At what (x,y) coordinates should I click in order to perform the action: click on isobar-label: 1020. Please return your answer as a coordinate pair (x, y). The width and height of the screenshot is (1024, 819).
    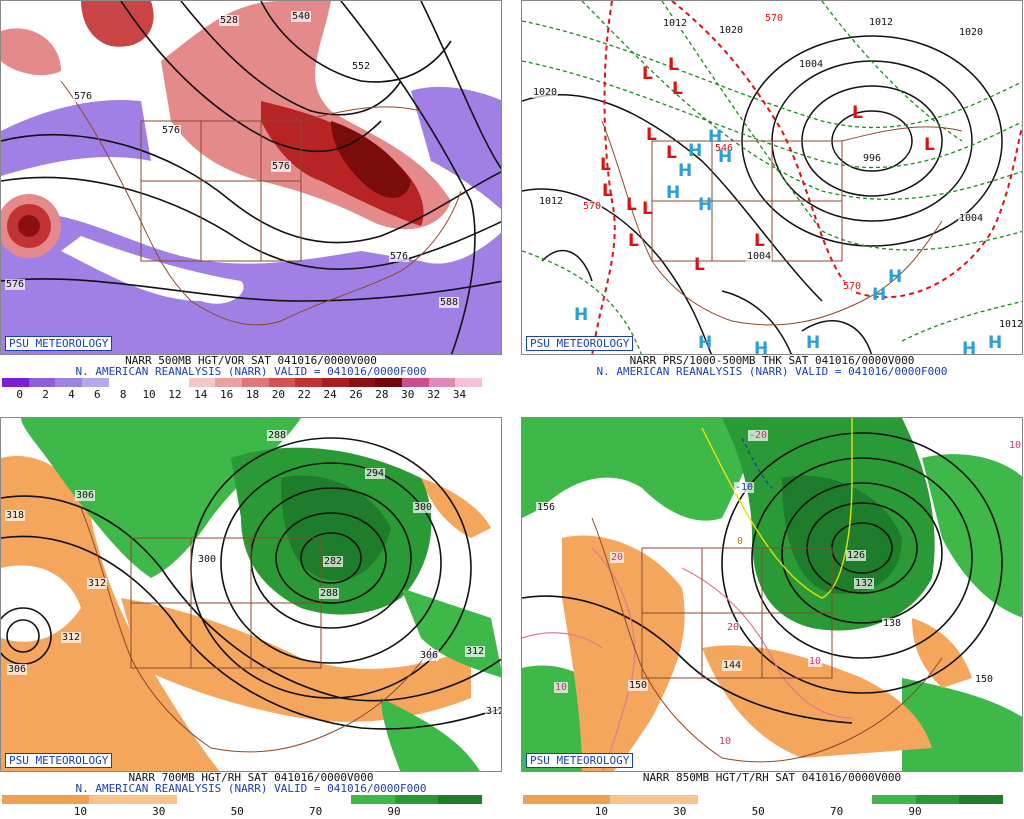
    Looking at the image, I should click on (971, 32).